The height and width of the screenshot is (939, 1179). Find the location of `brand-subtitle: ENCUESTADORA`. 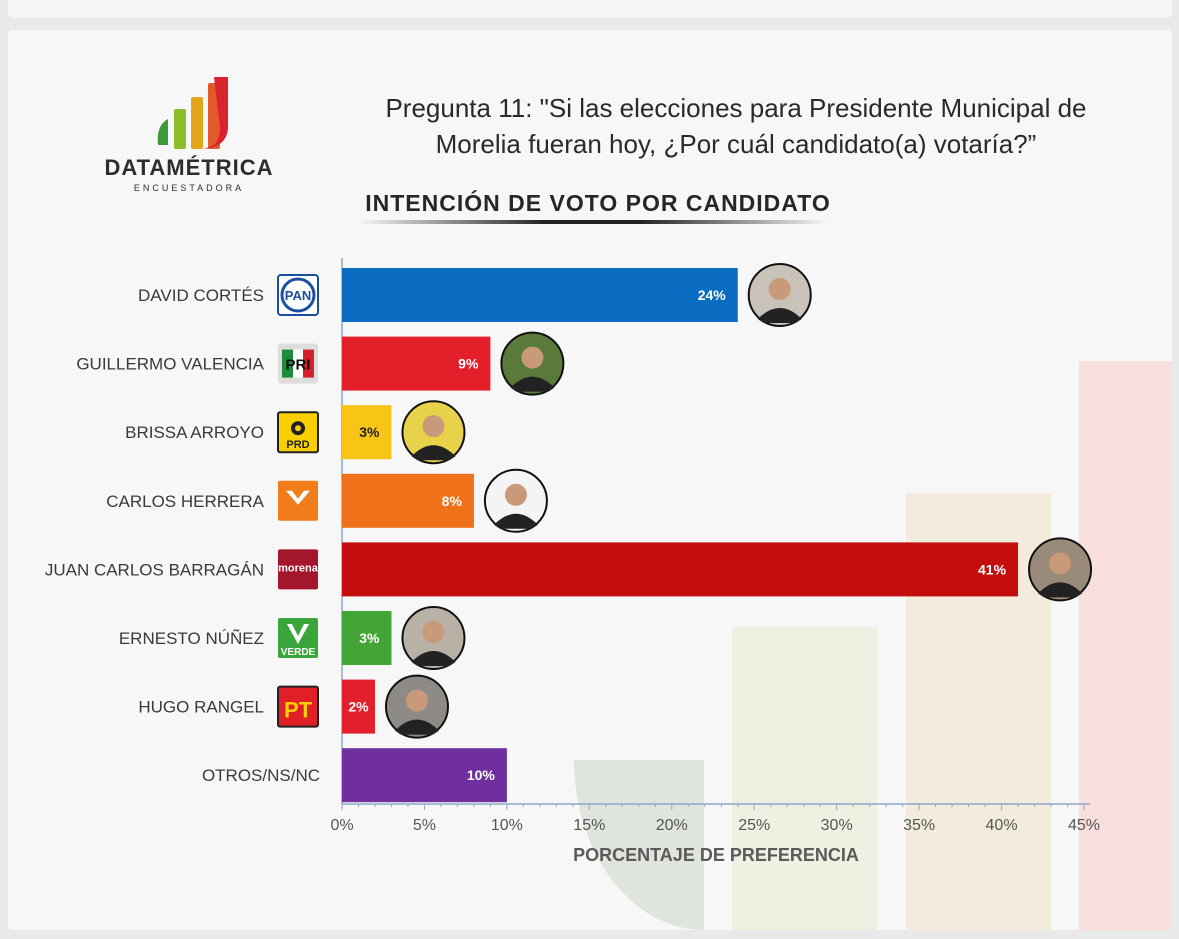

brand-subtitle: ENCUESTADORA is located at coordinates (189, 188).